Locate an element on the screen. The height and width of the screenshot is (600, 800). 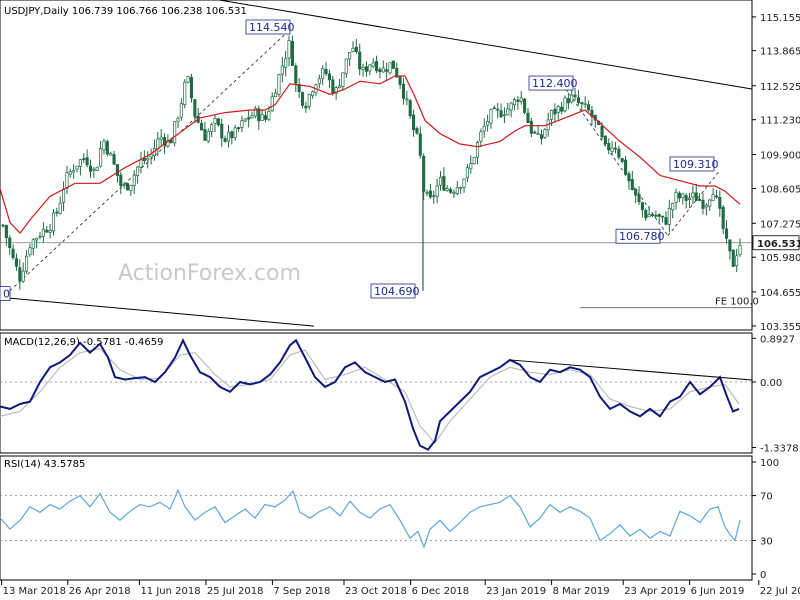
macd-tick-label: 0.00 is located at coordinates (771, 383).